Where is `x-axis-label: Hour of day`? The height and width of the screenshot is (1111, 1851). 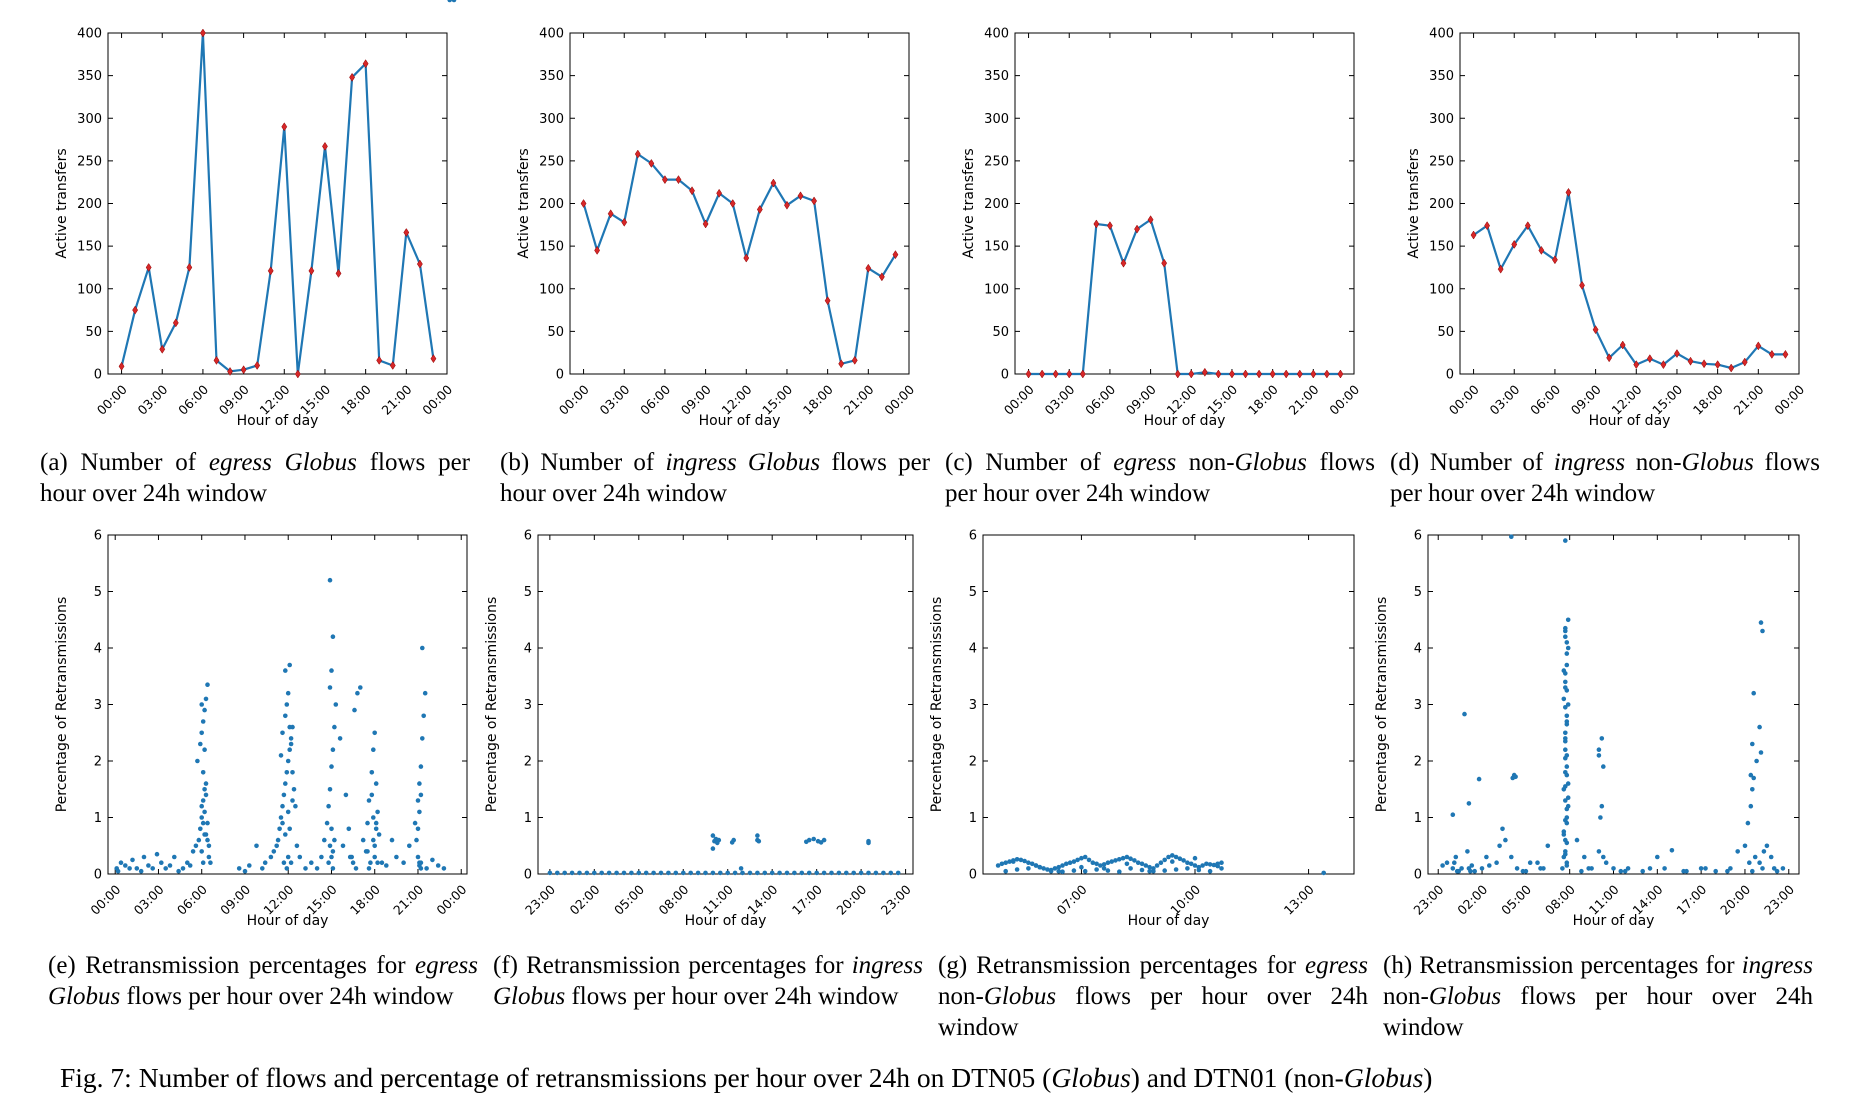
x-axis-label: Hour of day is located at coordinates (1614, 921).